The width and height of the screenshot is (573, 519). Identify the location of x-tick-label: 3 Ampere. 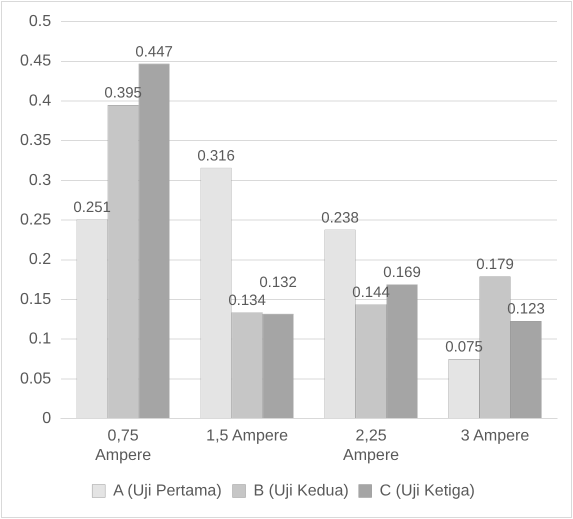
(495, 436).